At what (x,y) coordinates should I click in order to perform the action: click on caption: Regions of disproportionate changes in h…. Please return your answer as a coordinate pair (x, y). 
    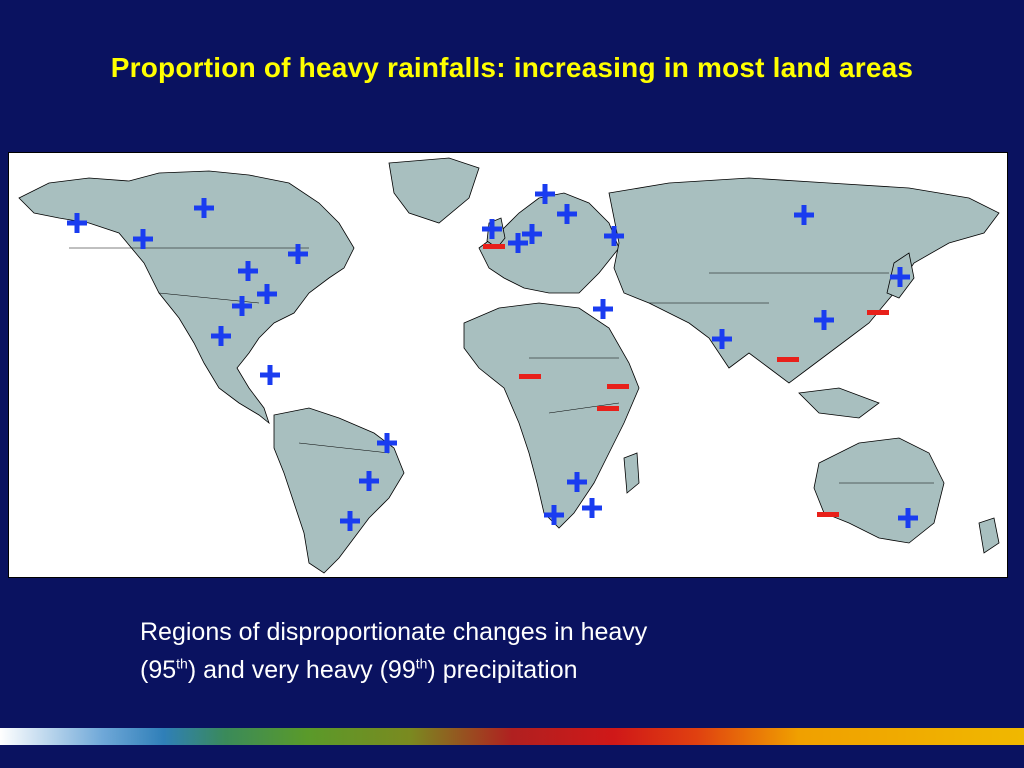
    Looking at the image, I should click on (393, 651).